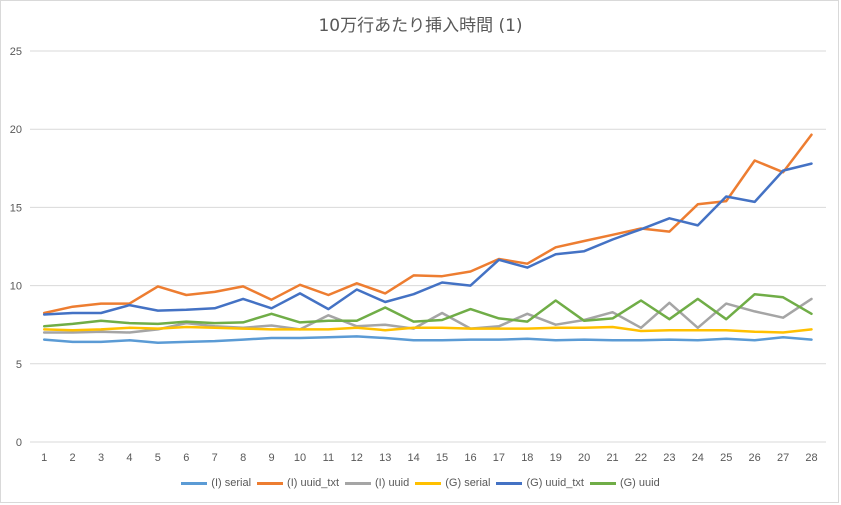 The width and height of the screenshot is (841, 505). I want to click on x-tick-label: 7, so click(215, 458).